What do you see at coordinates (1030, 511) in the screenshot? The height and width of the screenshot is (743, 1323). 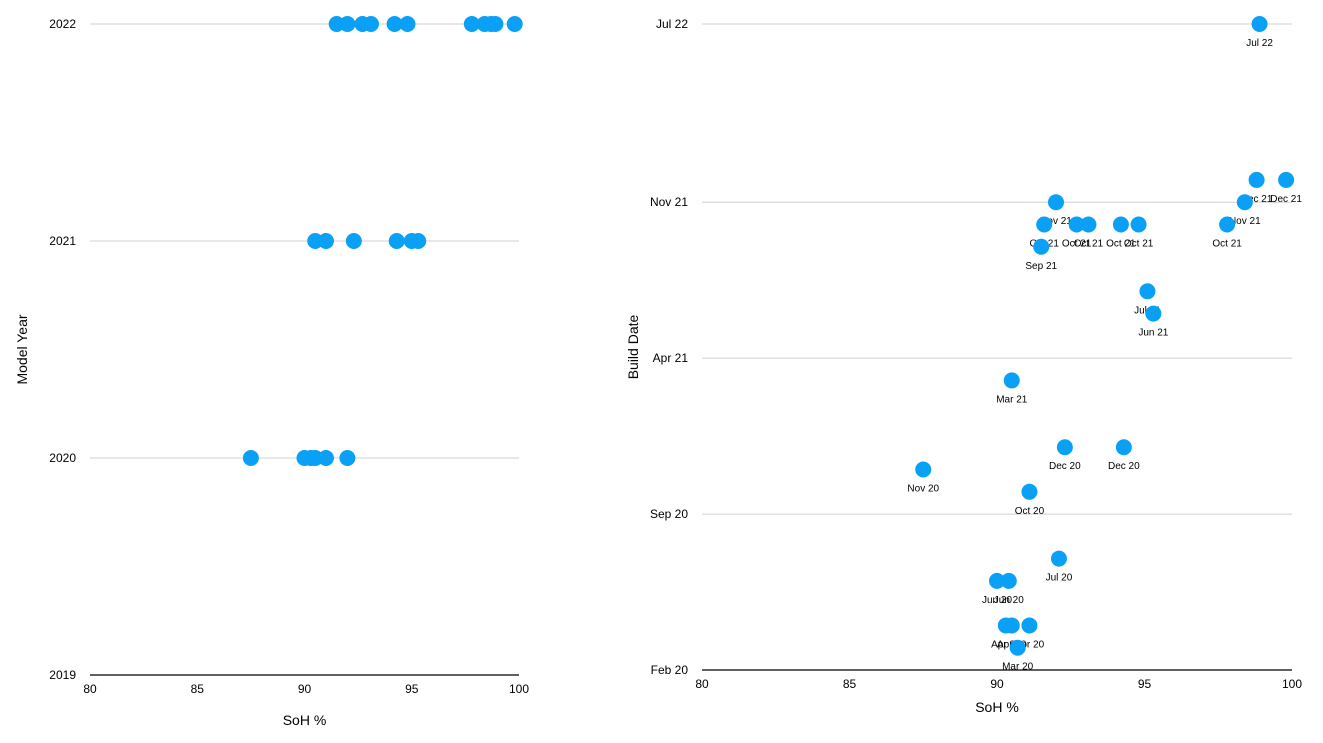 I see `data-point-label: Oct 20` at bounding box center [1030, 511].